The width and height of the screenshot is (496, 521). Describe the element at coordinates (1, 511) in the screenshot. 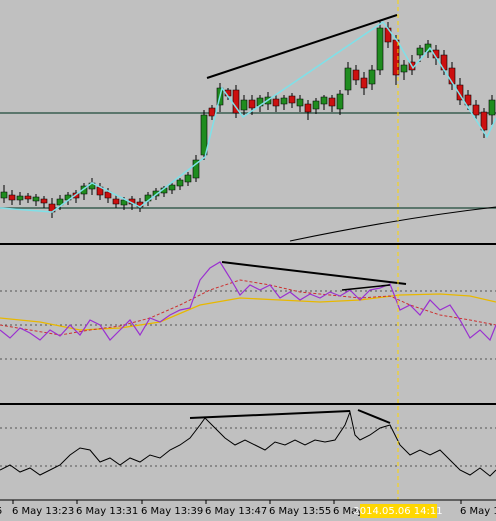

I see `x-tick-label: 5` at that location.